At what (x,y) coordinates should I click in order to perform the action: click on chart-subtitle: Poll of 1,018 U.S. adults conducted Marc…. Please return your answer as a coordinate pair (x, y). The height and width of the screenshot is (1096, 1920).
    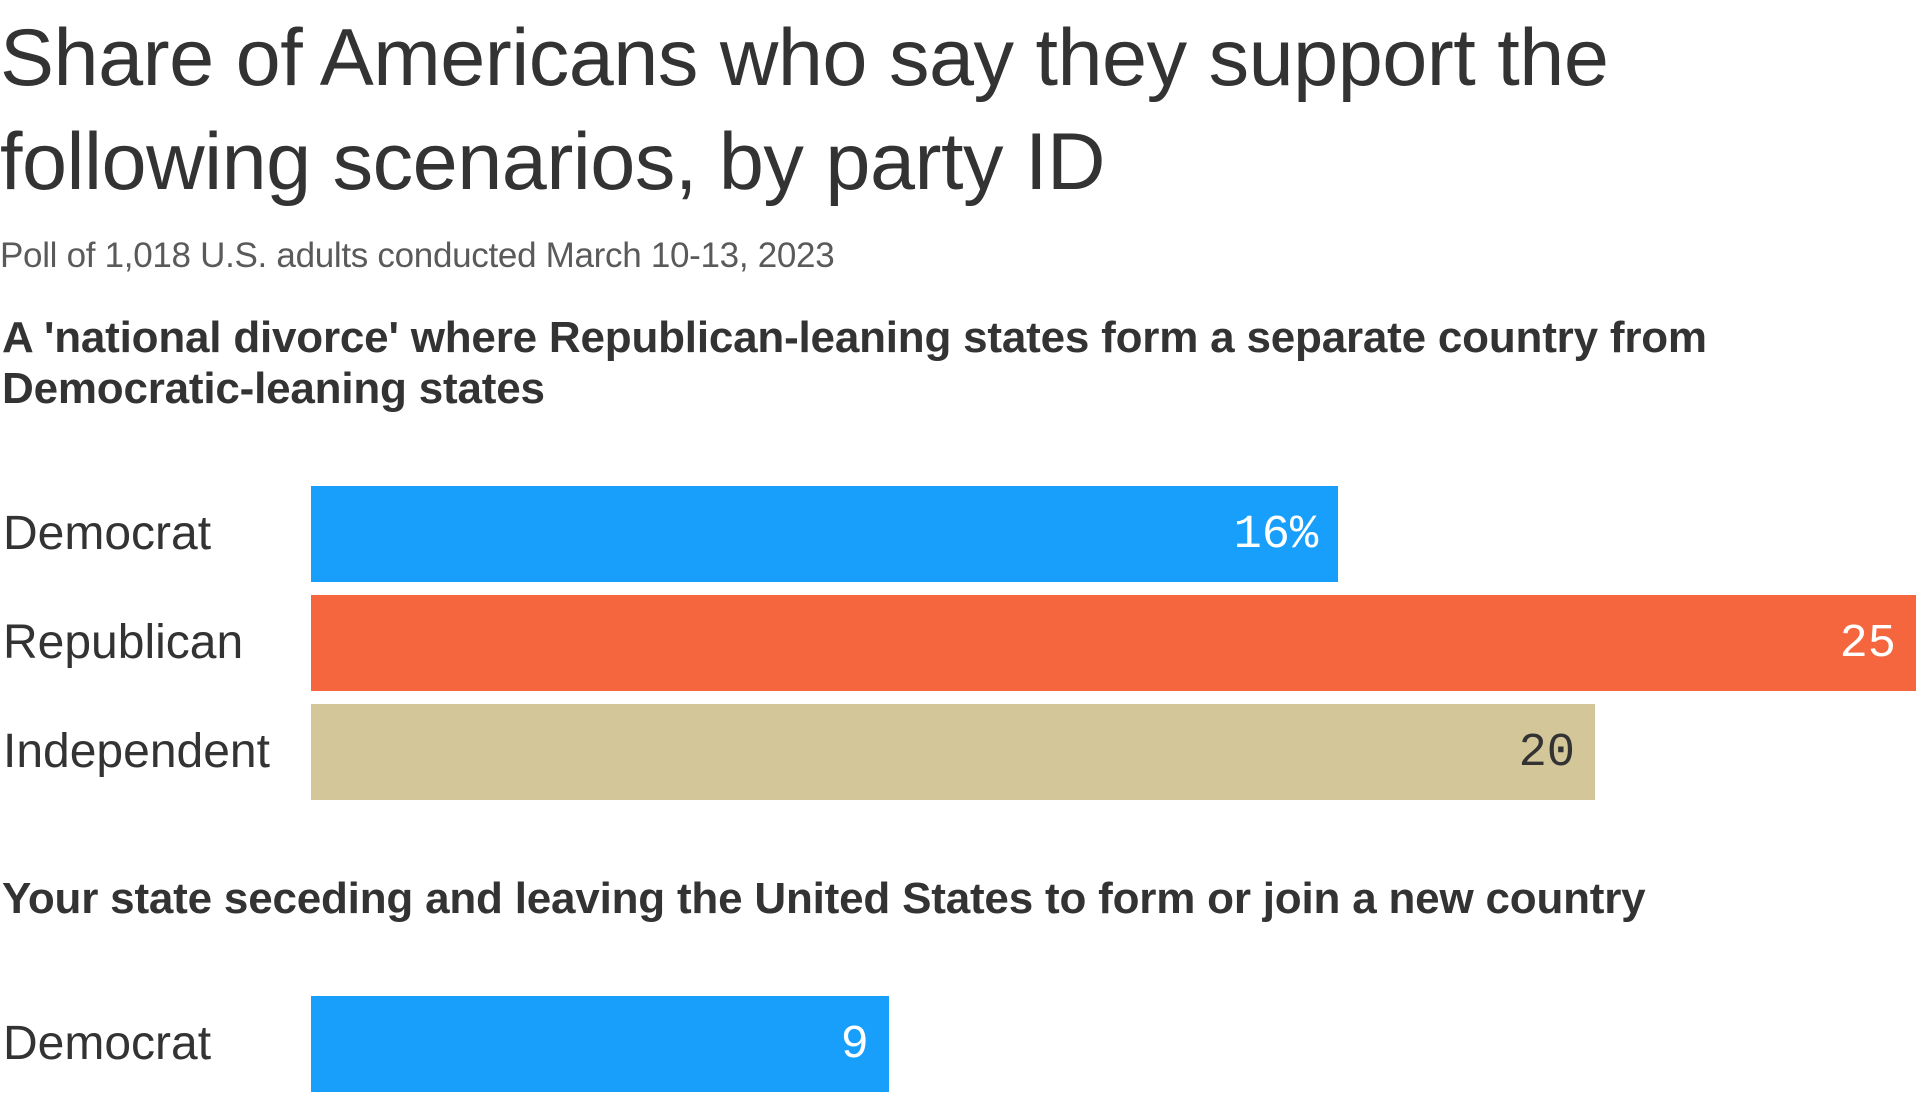
    Looking at the image, I should click on (417, 255).